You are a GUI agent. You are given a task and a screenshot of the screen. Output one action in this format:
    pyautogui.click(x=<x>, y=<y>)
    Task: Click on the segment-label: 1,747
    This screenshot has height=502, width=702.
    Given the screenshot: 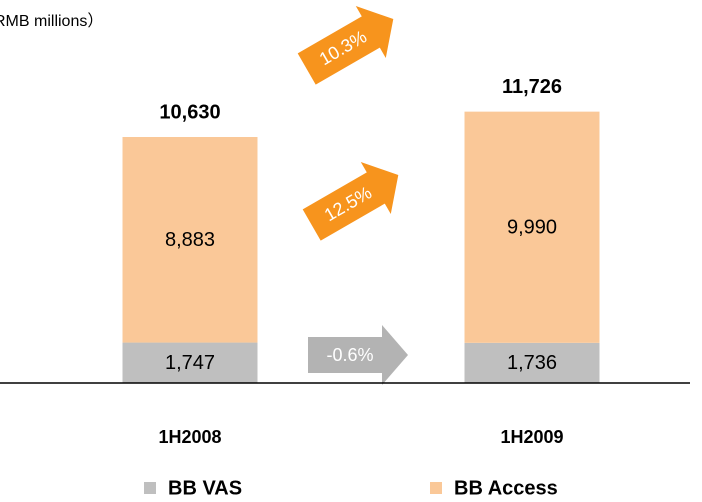 What is the action you would take?
    pyautogui.click(x=190, y=363)
    